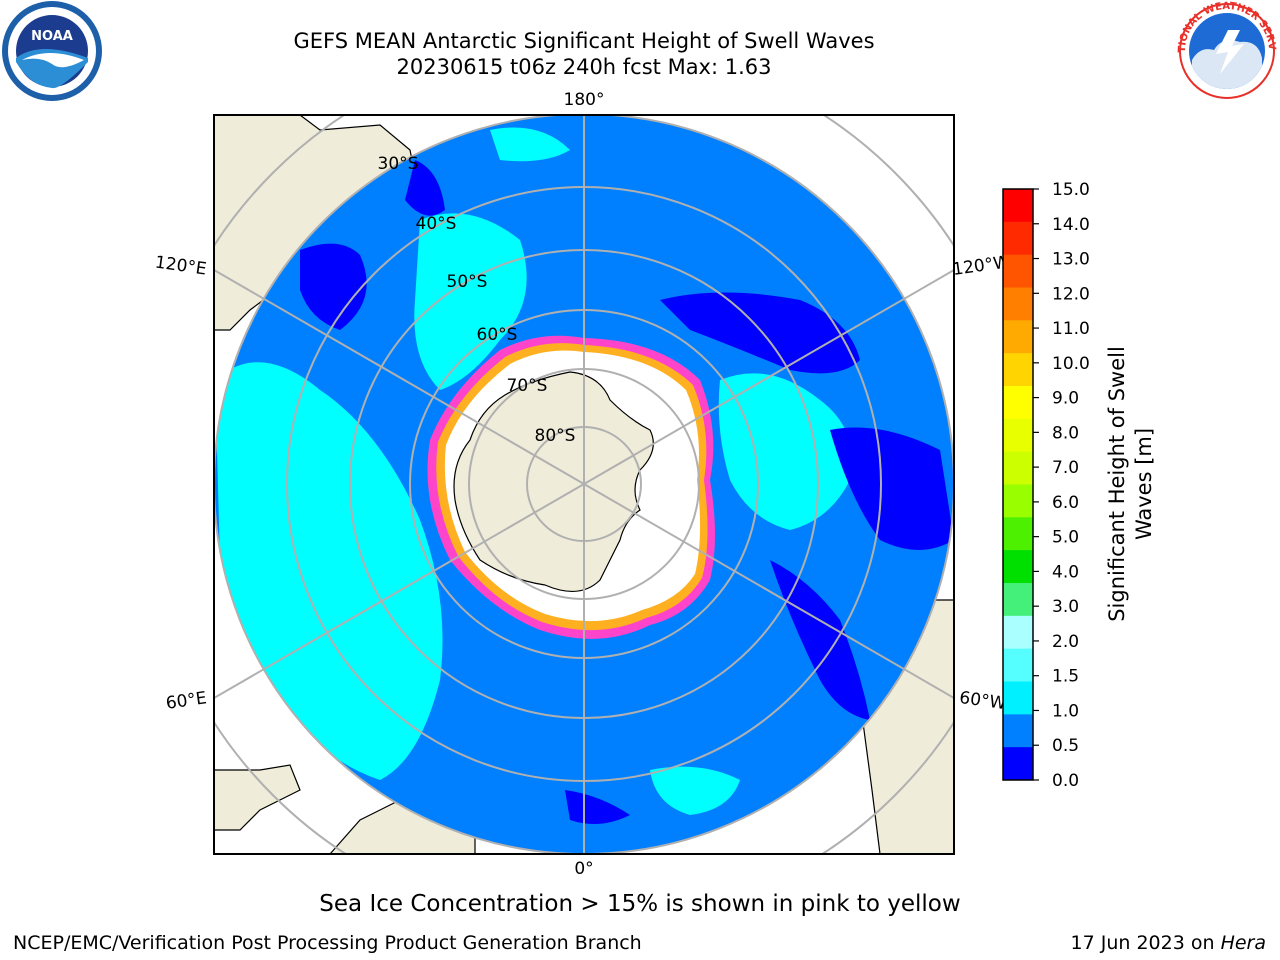 The image size is (1280, 960). What do you see at coordinates (982, 701) in the screenshot?
I see `meridian-label-60w: 60°W` at bounding box center [982, 701].